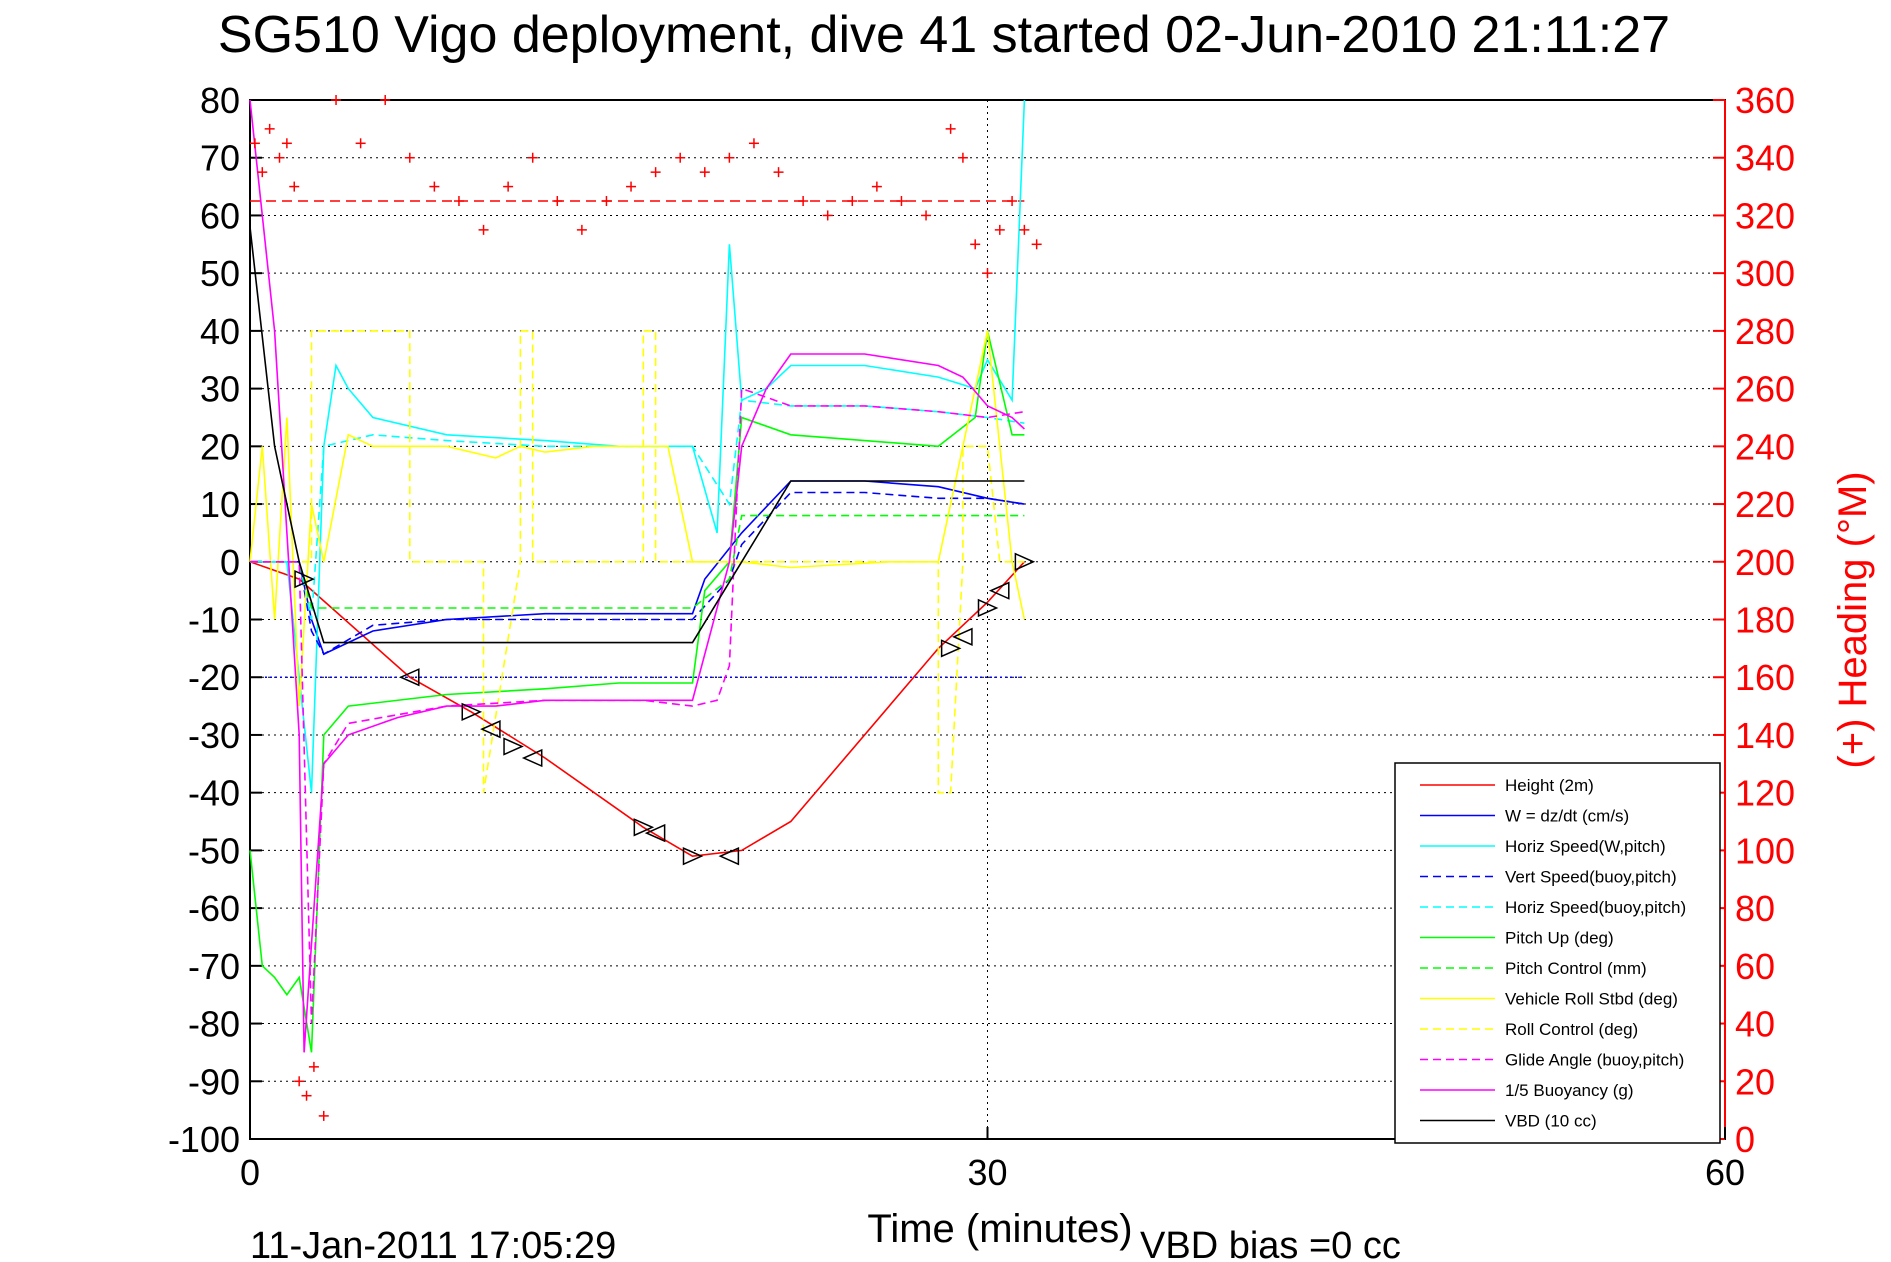 Image resolution: width=1891 pixels, height=1262 pixels. I want to click on y2-tick-label: 160, so click(1765, 677).